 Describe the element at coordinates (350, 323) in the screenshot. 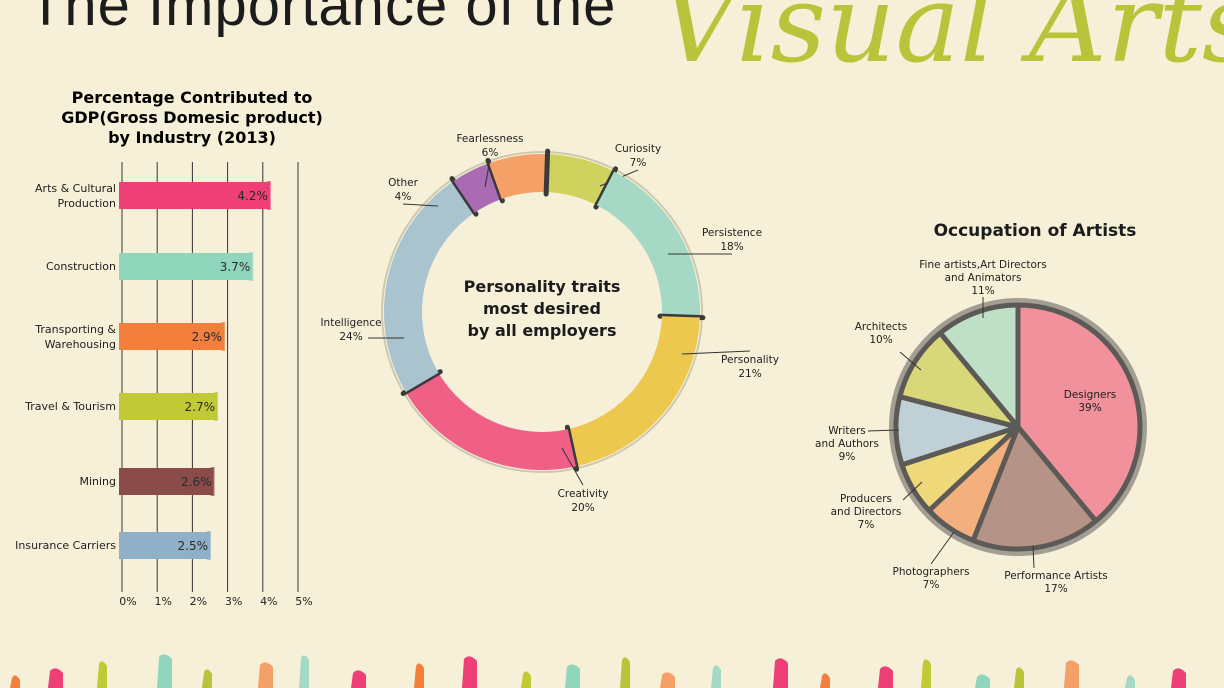

I see `donut-slice-label: Intelligence` at that location.